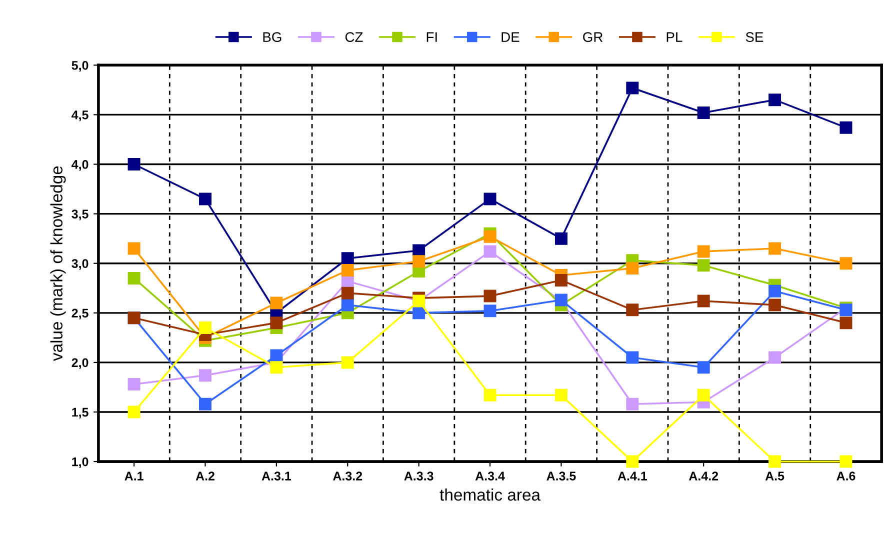  I want to click on y-tick-label: 2,0, so click(80, 363).